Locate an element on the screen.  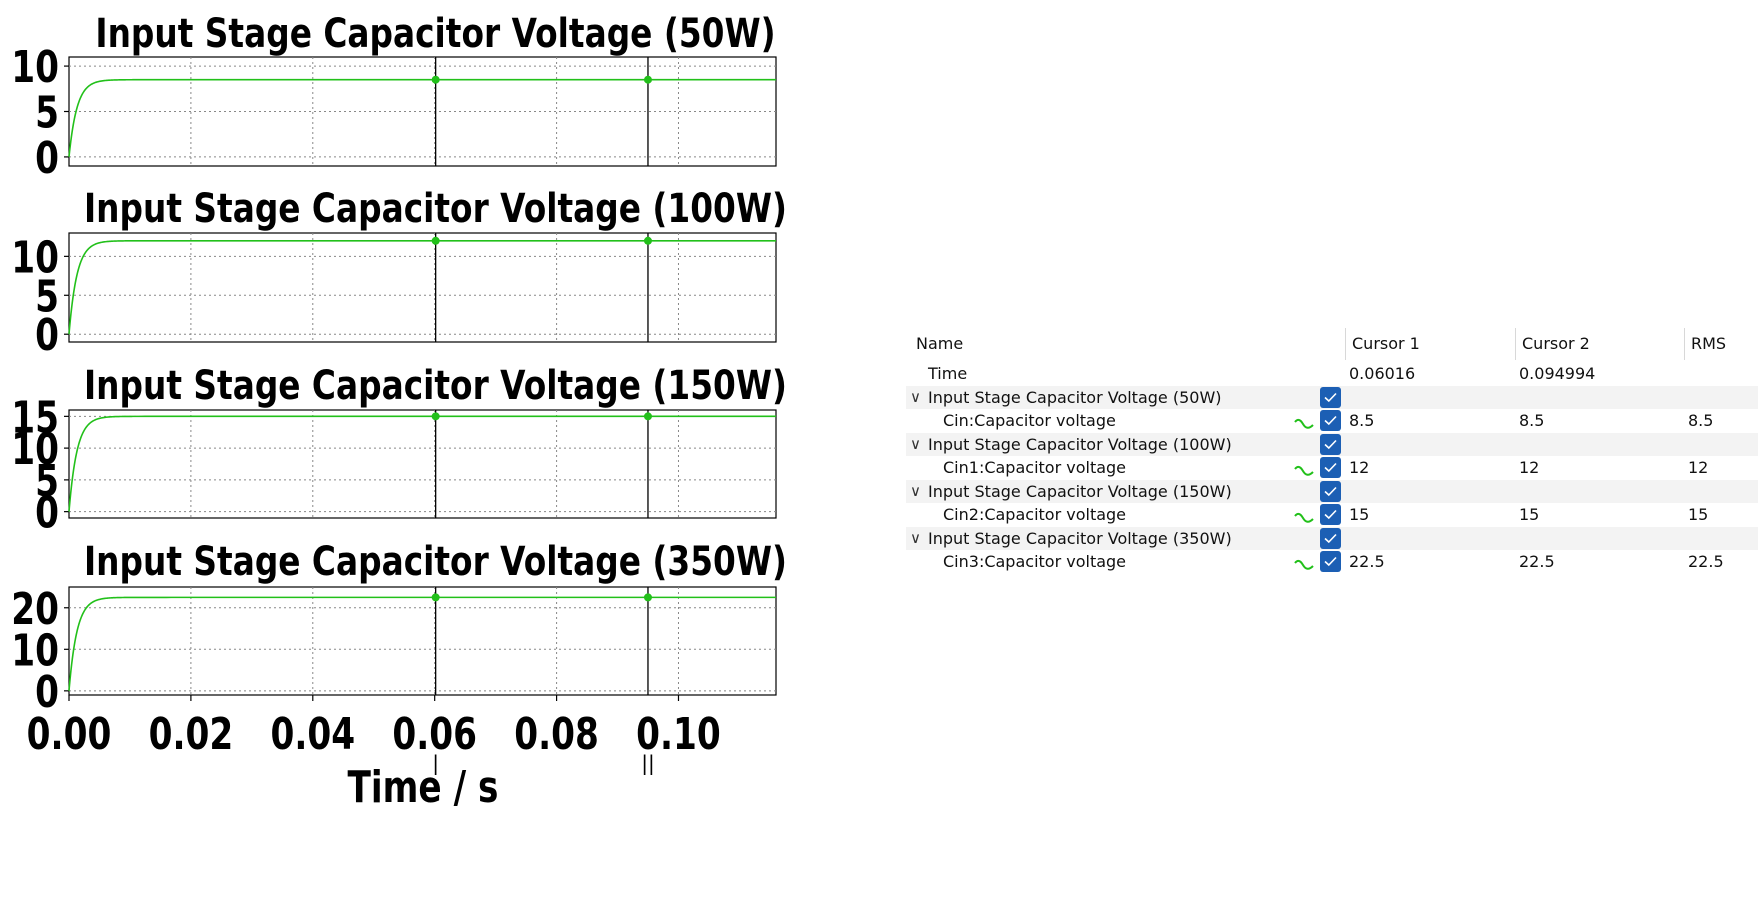
time-cursor2: 0.094994 is located at coordinates (1557, 373).